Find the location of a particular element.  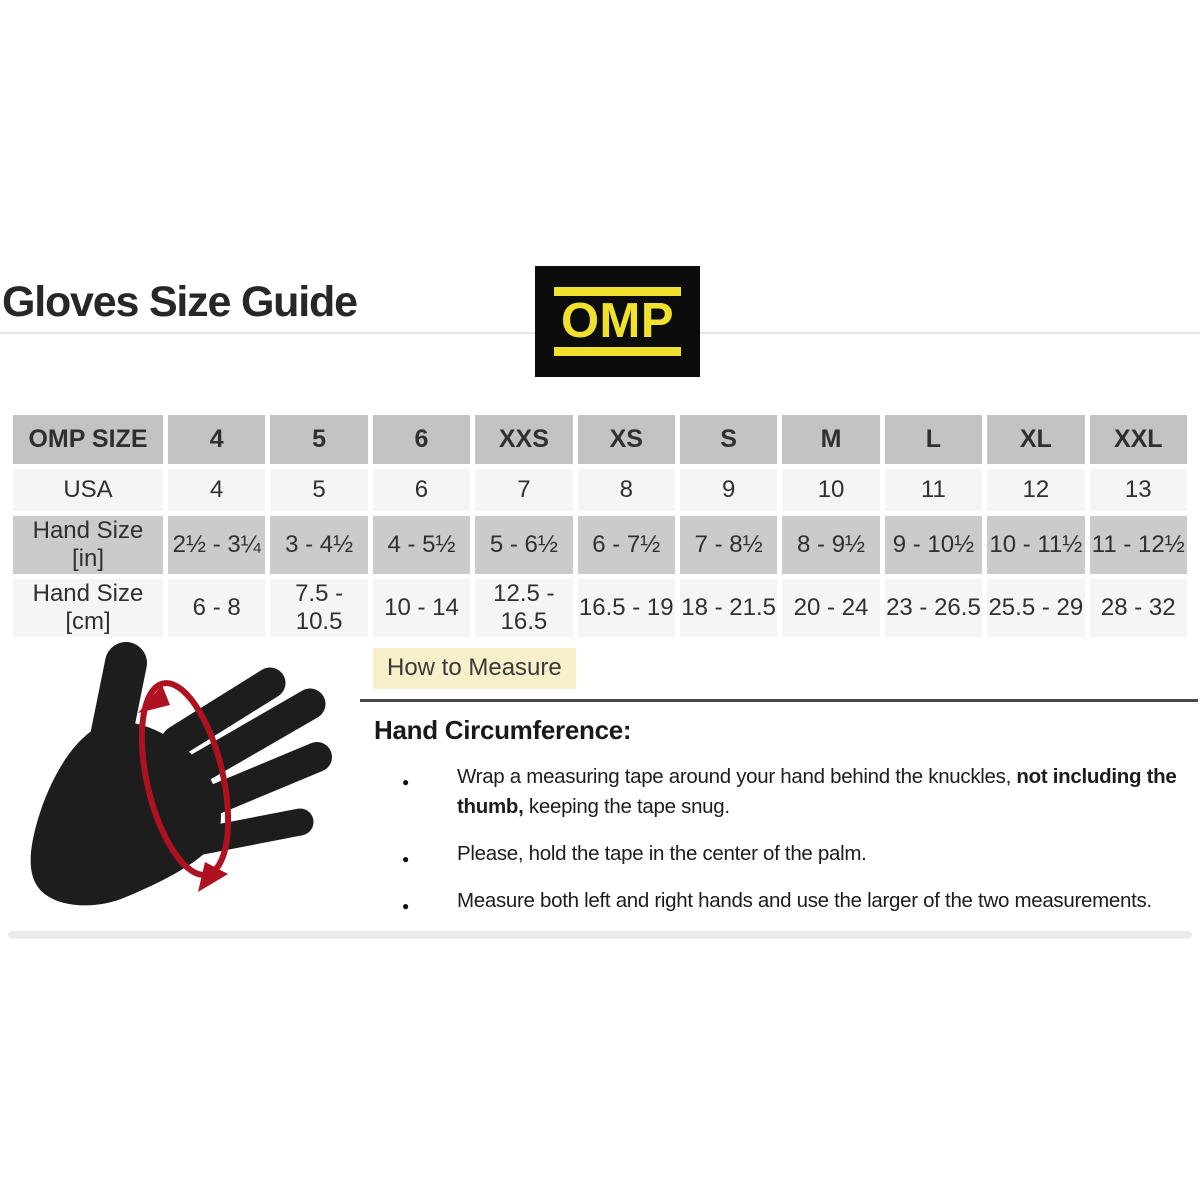

size-value-cell: 4 - 5½ is located at coordinates (421, 545).